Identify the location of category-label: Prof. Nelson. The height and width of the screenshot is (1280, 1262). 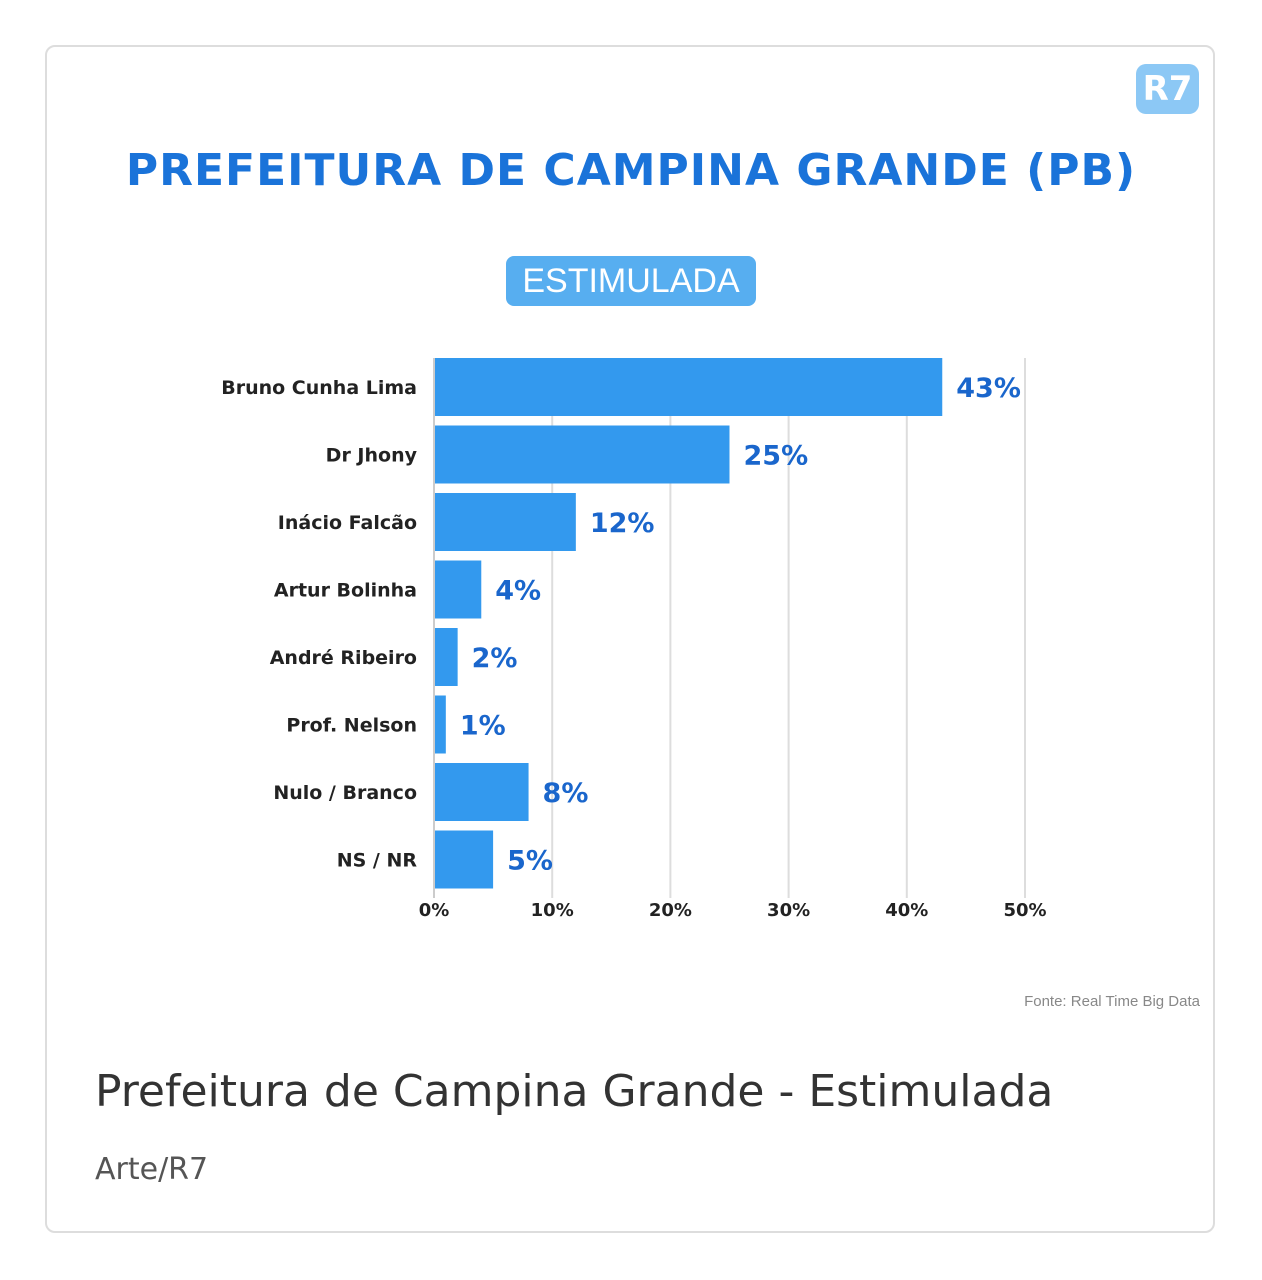
(351, 726).